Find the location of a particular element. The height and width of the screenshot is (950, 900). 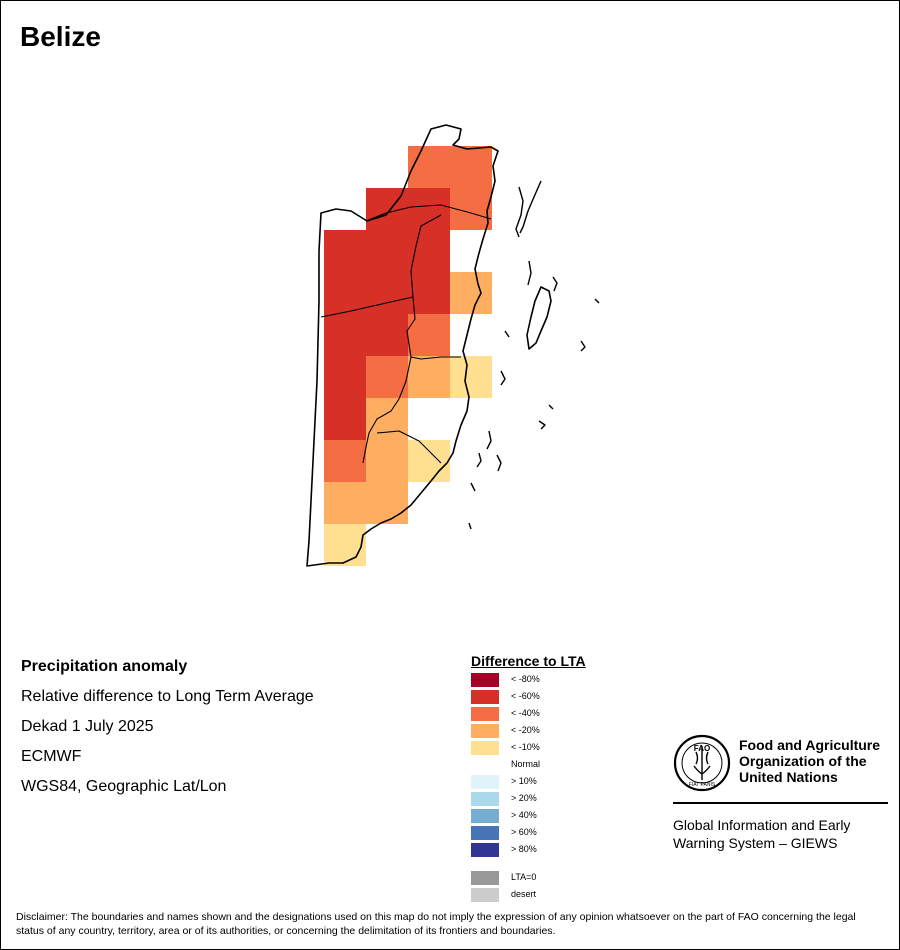

info-period: Dekad 1 July 2025 is located at coordinates (87, 726).